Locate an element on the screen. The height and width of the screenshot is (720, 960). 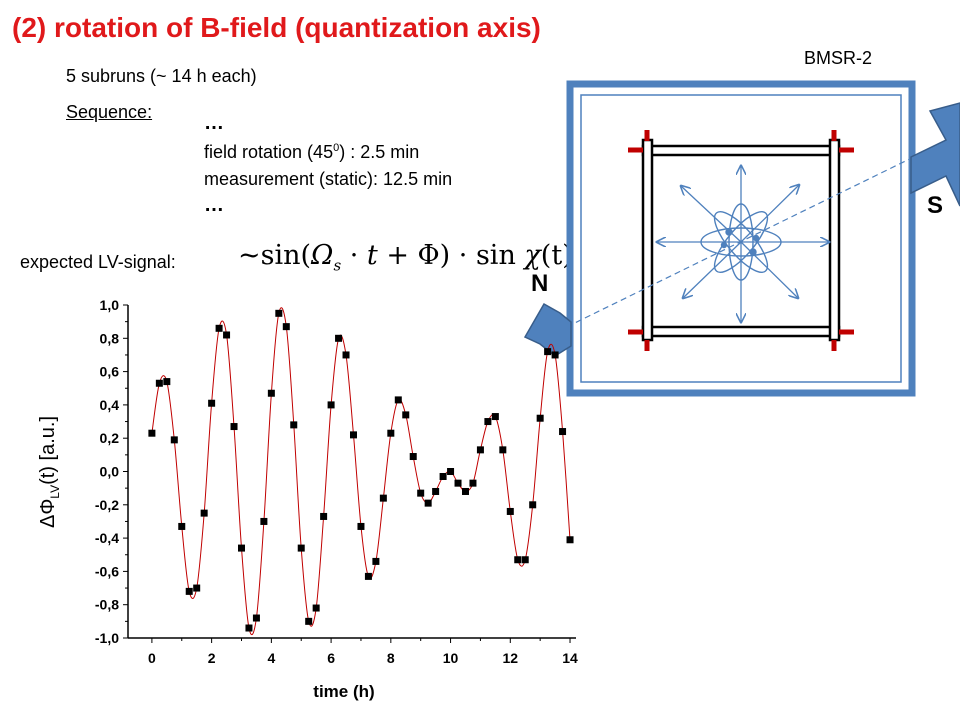
x-tick-label: 4 is located at coordinates (271, 658).